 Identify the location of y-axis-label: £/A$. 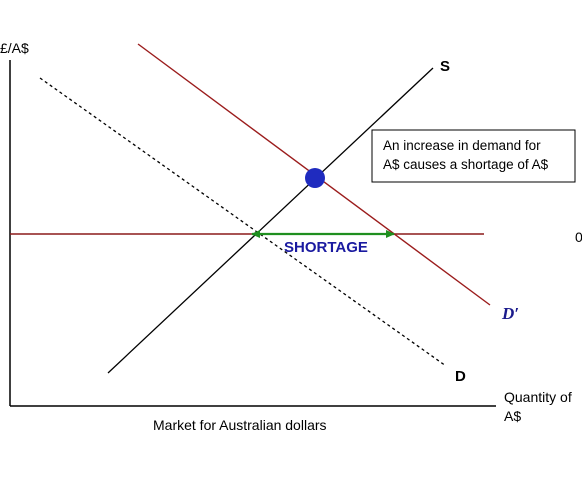
(14, 48).